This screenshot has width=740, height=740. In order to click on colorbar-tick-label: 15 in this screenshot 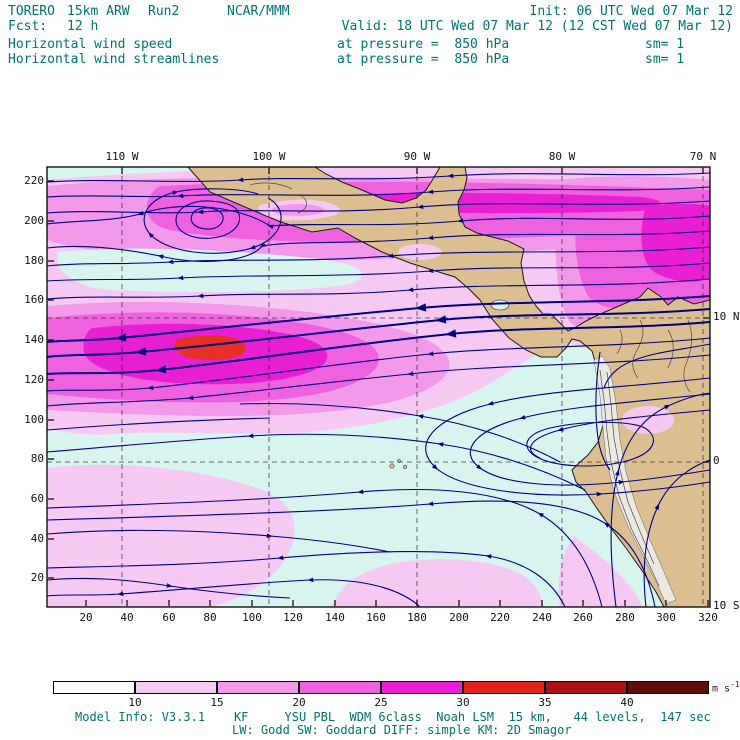, I will do `click(217, 702)`.